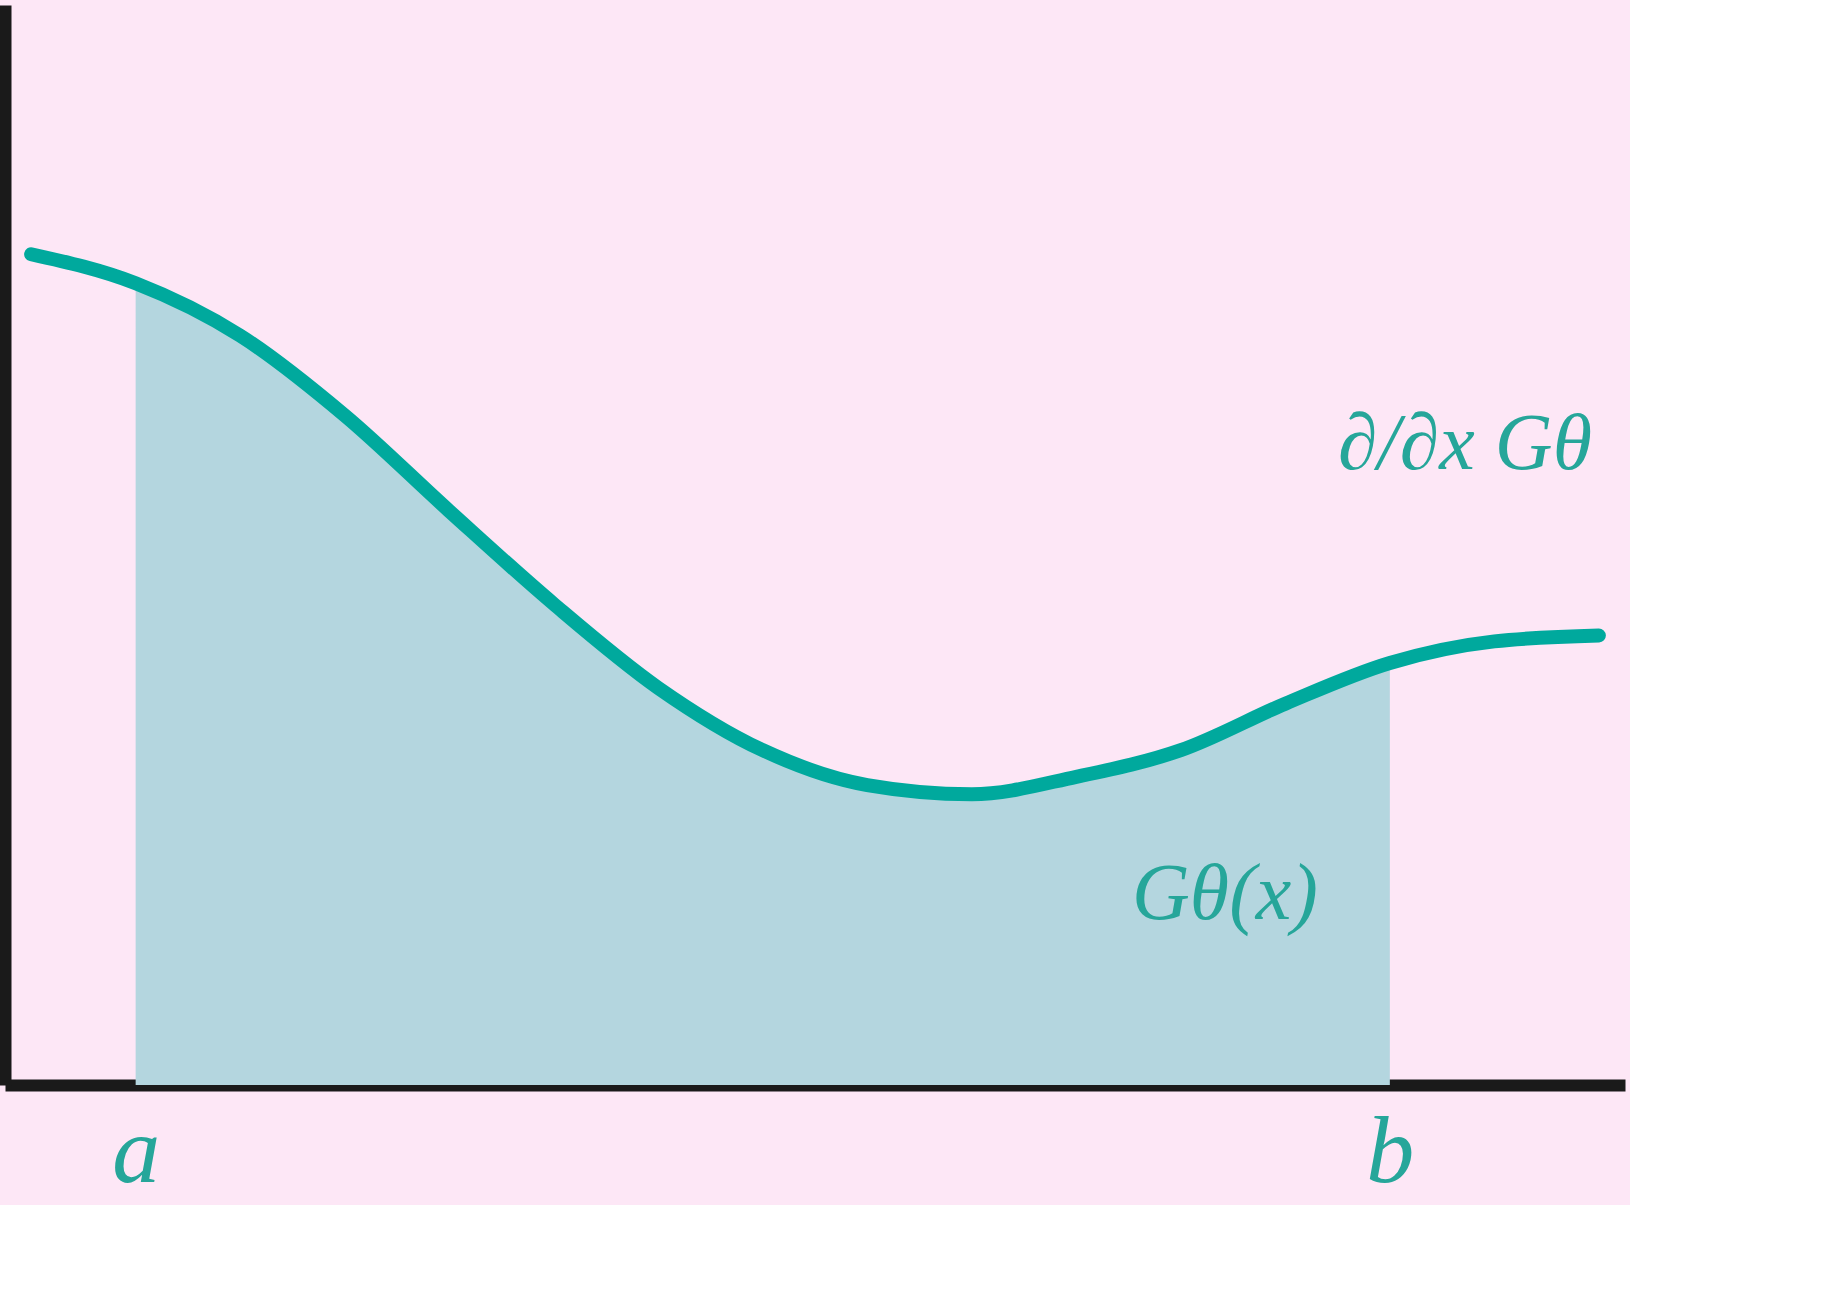 This screenshot has width=1841, height=1291. I want to click on x-tick-label: a, so click(136, 1149).